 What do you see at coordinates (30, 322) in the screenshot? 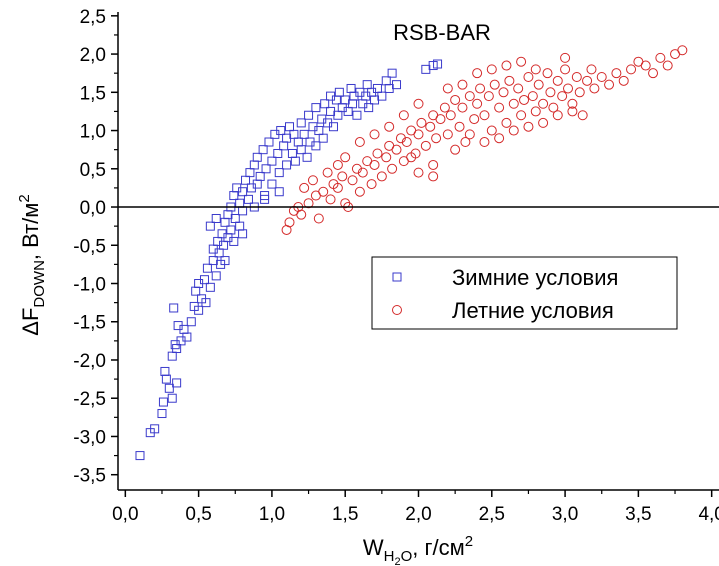
I see `y-axis-title-main: ΔF` at bounding box center [30, 322].